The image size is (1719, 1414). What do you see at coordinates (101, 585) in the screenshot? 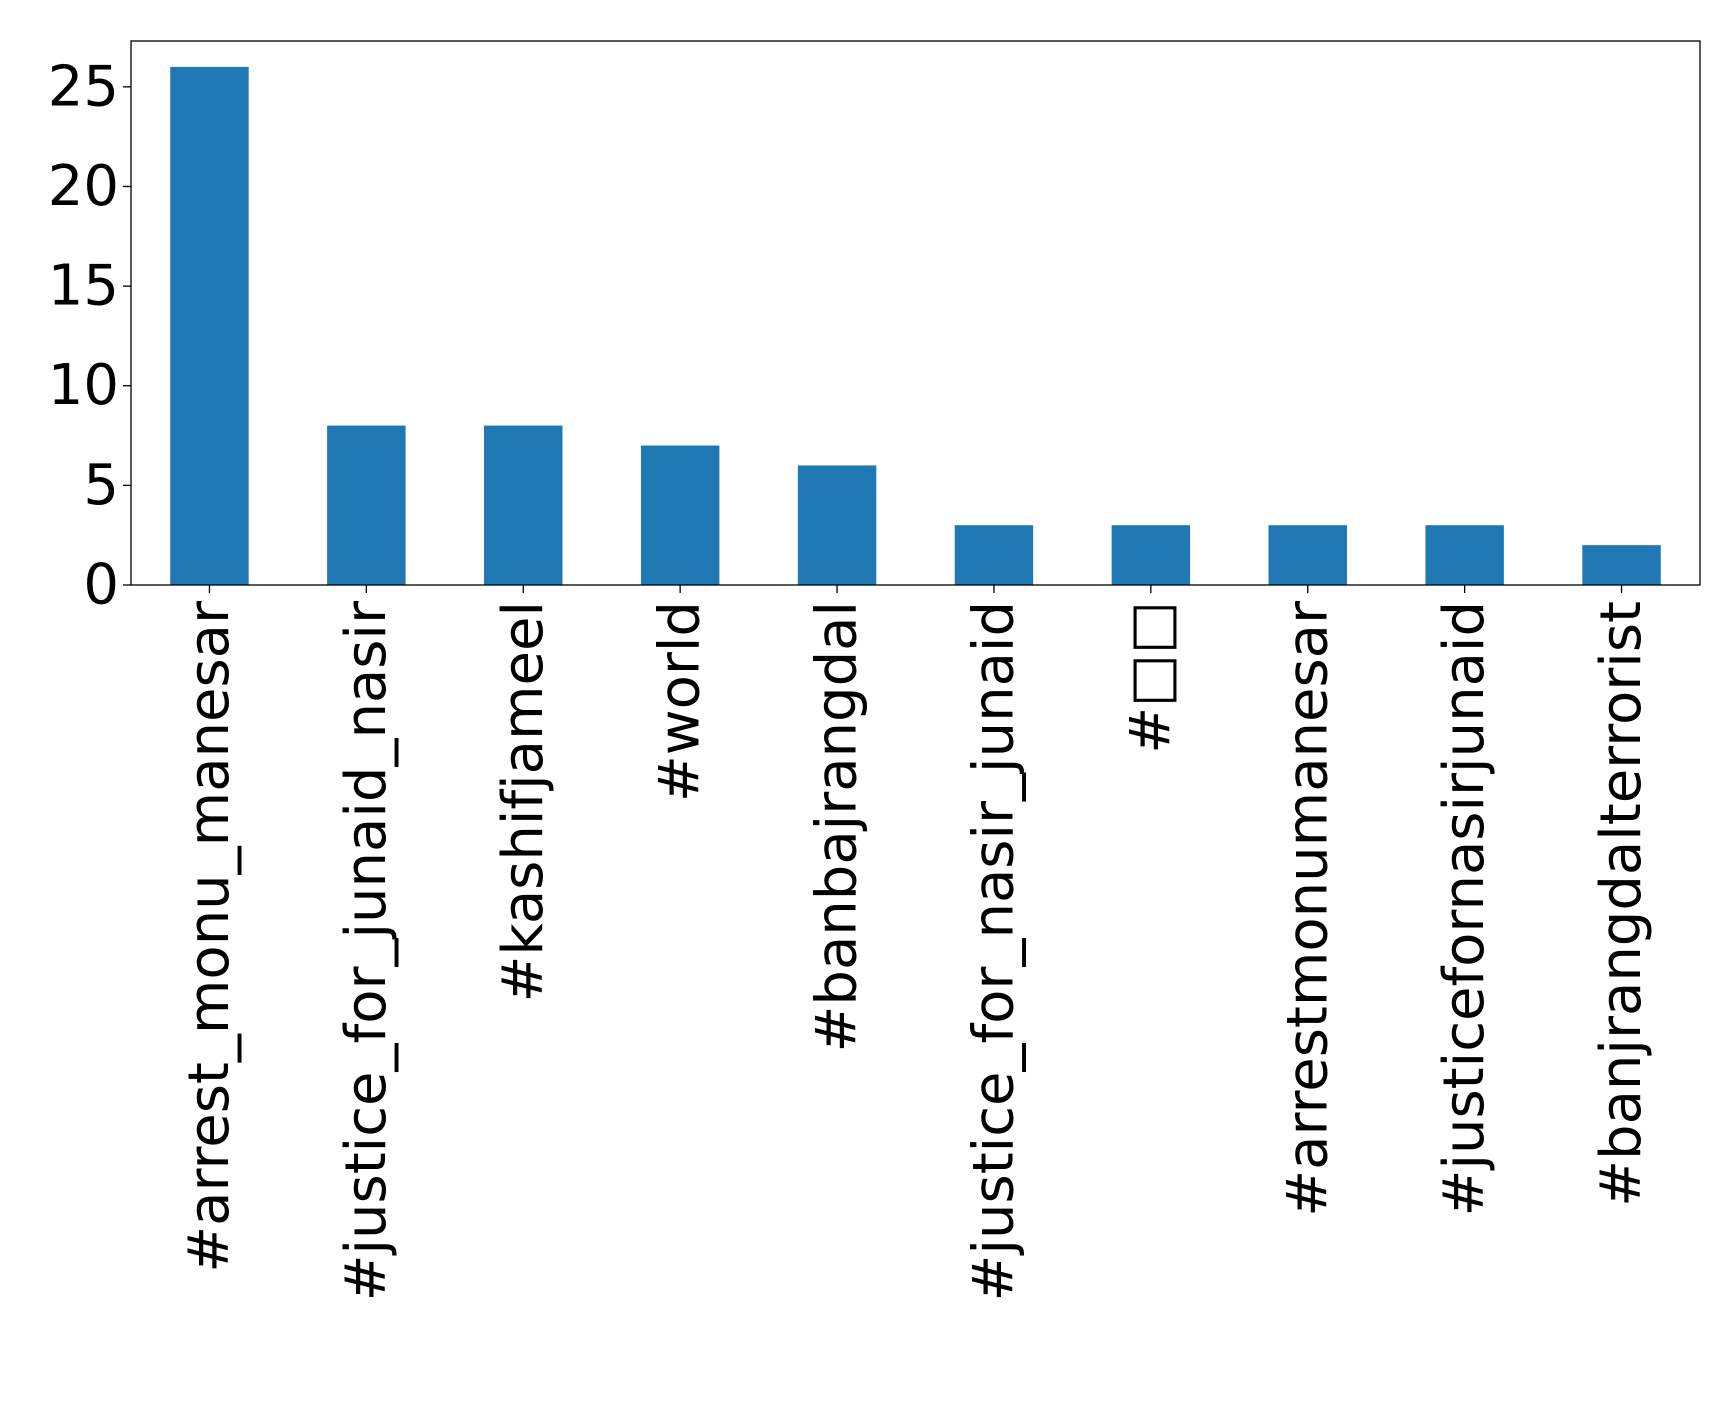
I see `y-tick-label-0: 0` at bounding box center [101, 585].